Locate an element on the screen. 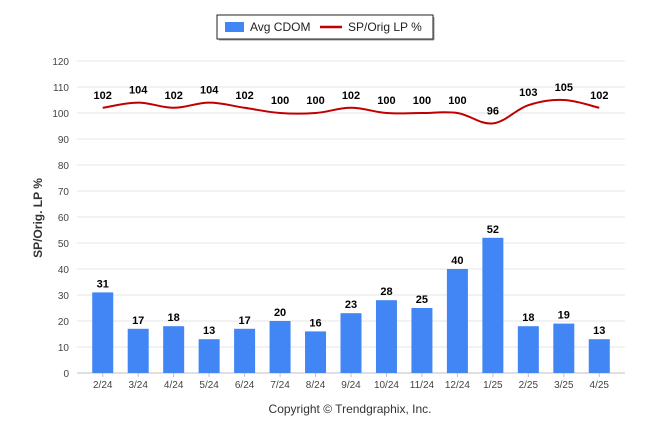 The width and height of the screenshot is (646, 434). legend-label-sp-orig-lp: SP/Orig LP % is located at coordinates (385, 27).